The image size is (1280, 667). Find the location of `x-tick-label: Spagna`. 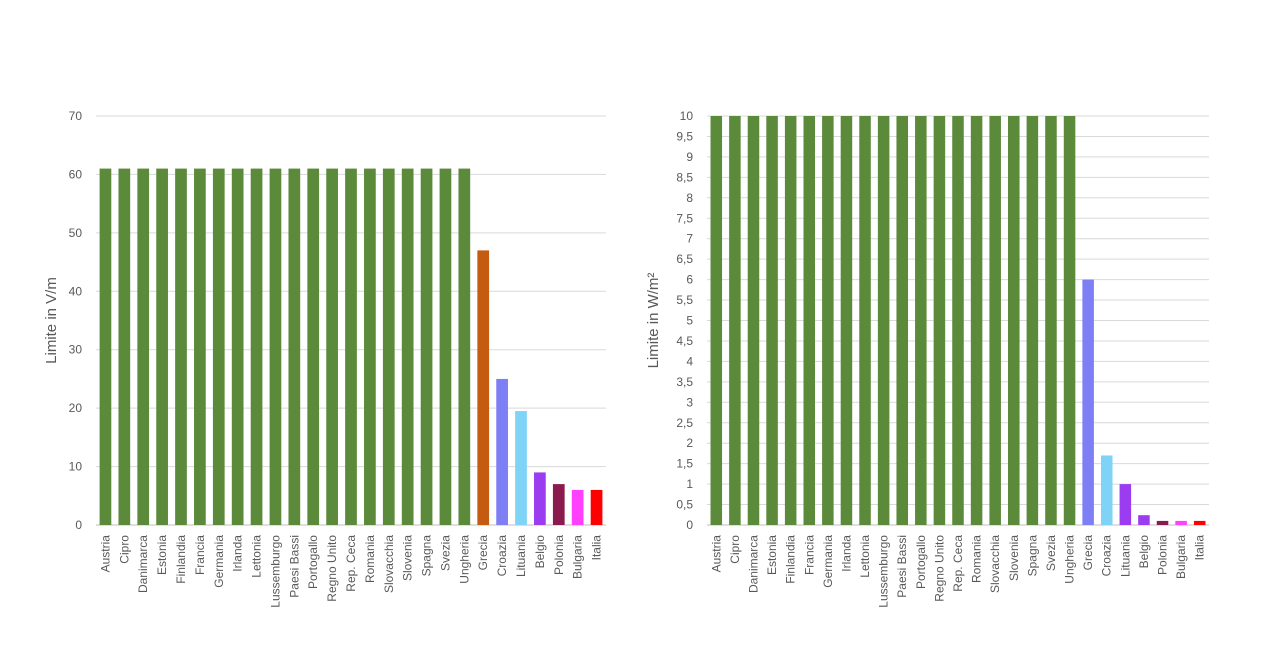

x-tick-label: Spagna is located at coordinates (1032, 556).